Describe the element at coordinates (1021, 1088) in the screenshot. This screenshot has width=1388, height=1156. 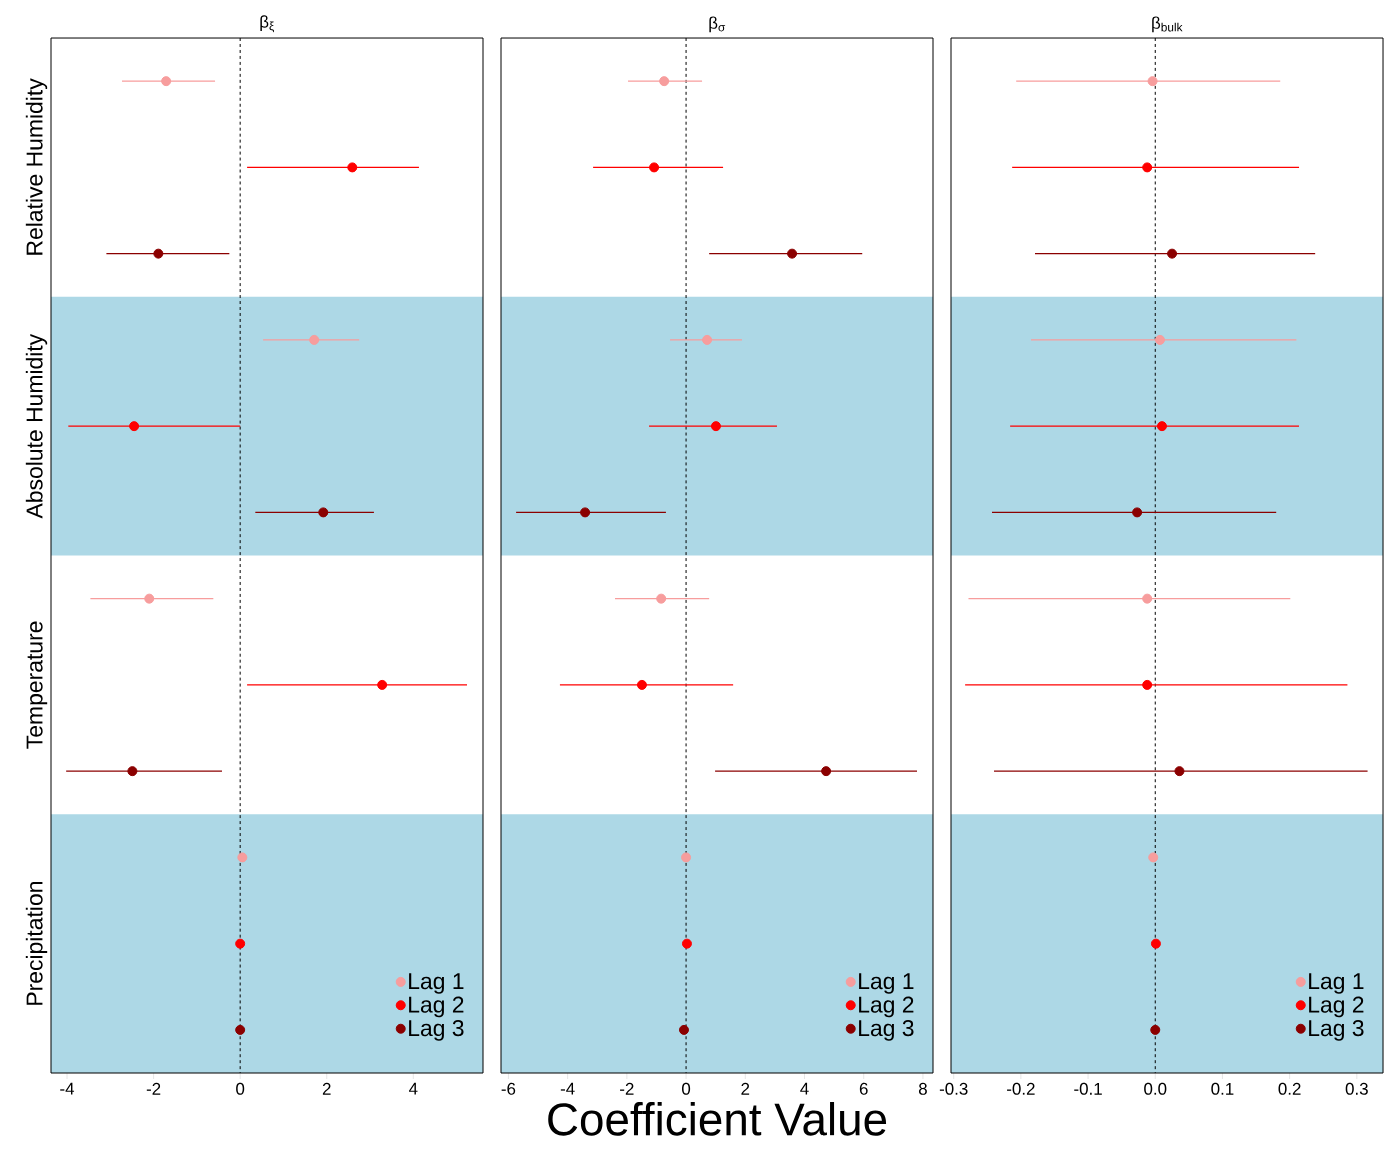
I see `x-tick-label: -0.2` at that location.